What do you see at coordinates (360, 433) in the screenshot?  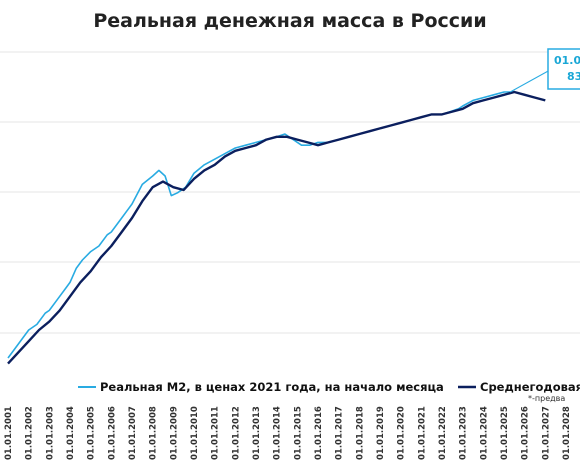 I see `x-tick-label: 01.01.2018` at bounding box center [360, 433].